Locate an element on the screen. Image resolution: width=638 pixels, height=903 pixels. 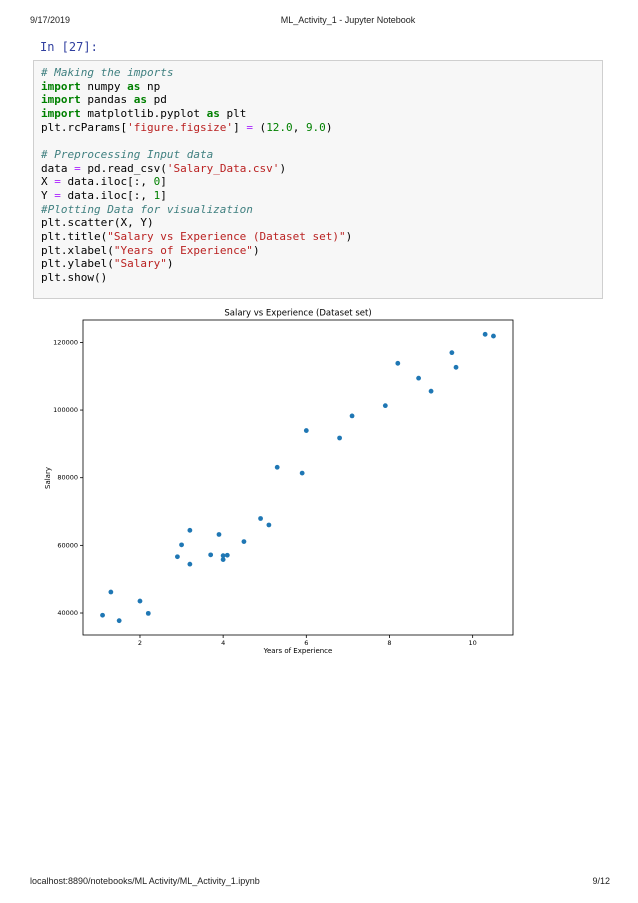
code-line: plt.ylabel("Salary") is located at coordinates (196, 264).